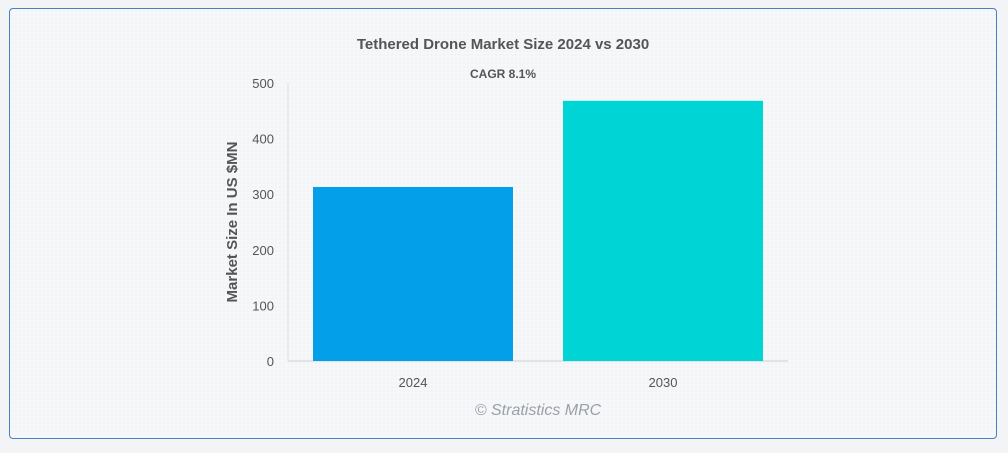  I want to click on bar-2024, so click(413, 273).